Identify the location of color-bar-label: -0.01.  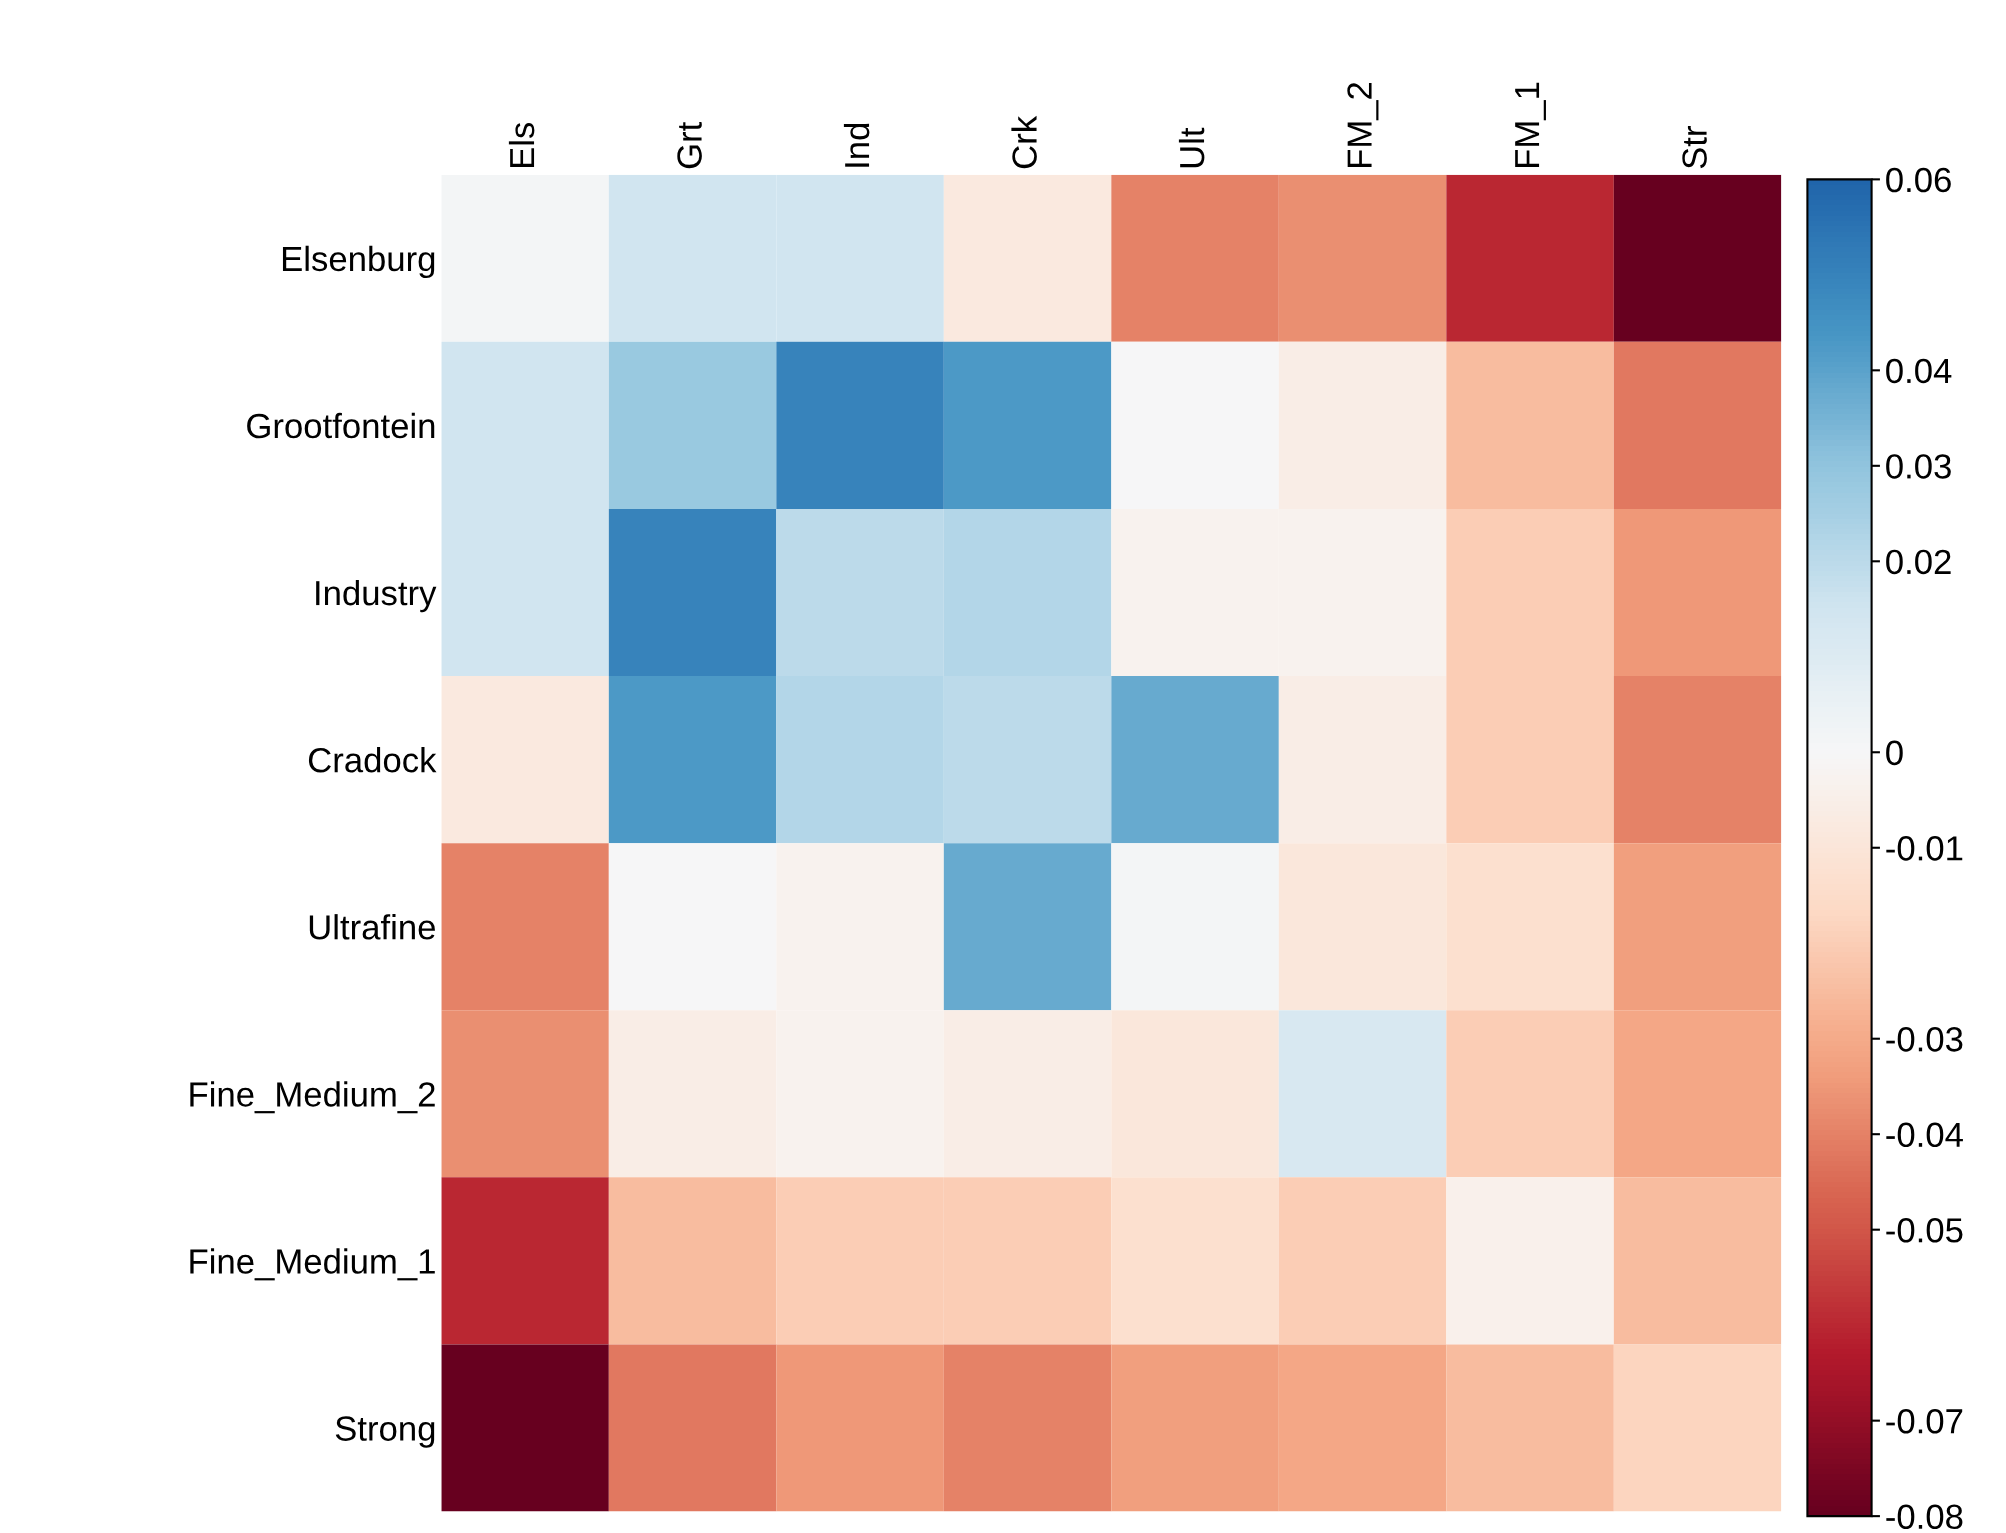
(1924, 848).